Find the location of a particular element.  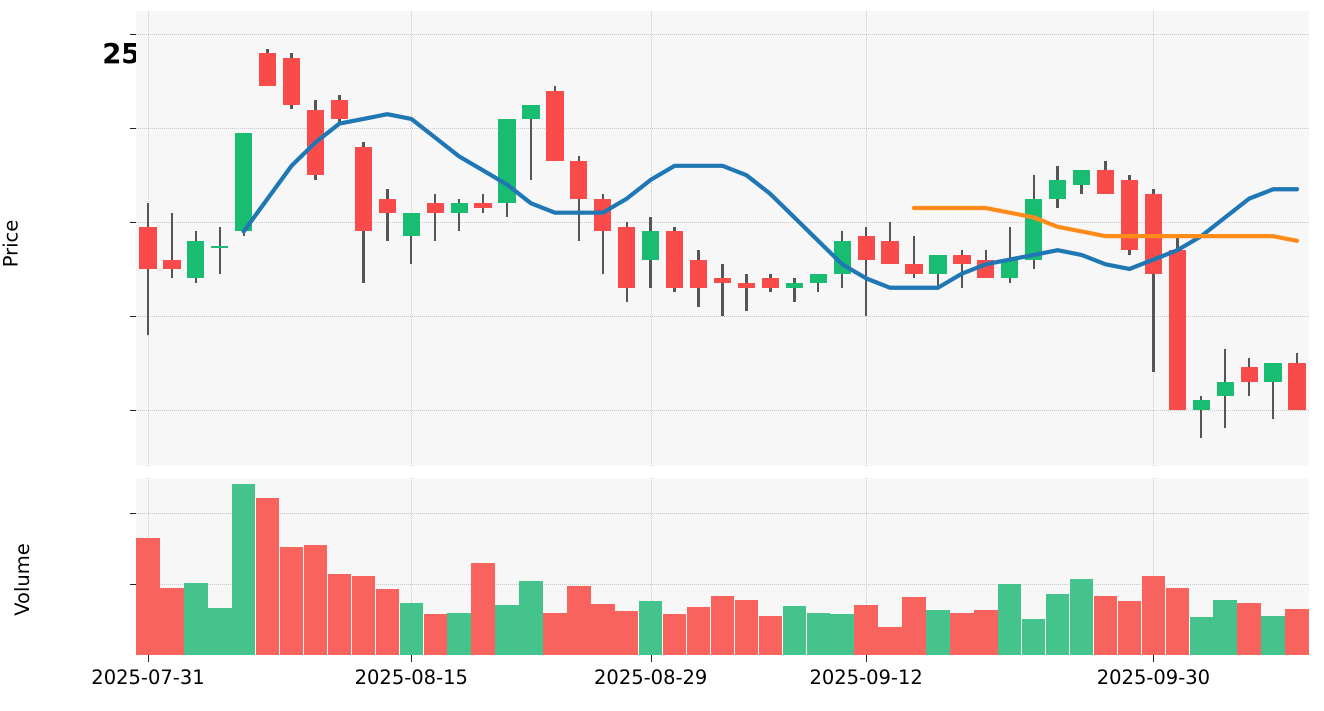

x-axis-tick-label: 2025-07-31 is located at coordinates (148, 677).